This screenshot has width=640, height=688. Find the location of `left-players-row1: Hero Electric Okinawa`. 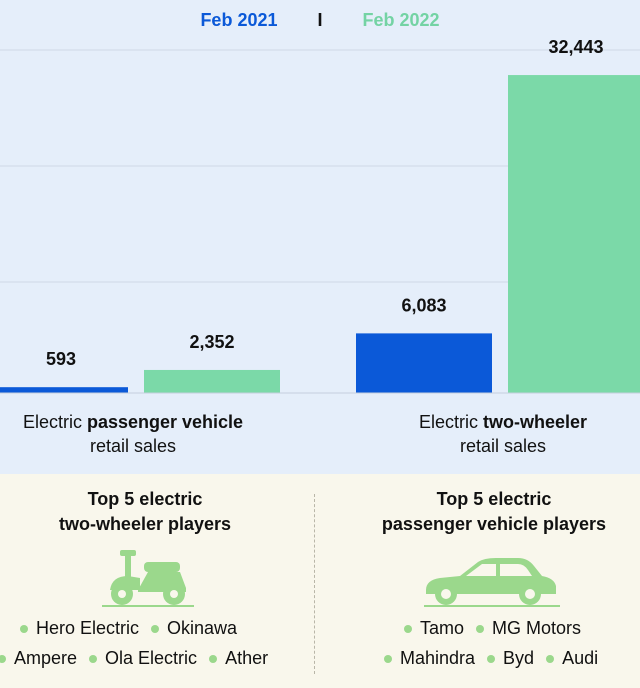

left-players-row1: Hero Electric Okinawa is located at coordinates (128, 628).